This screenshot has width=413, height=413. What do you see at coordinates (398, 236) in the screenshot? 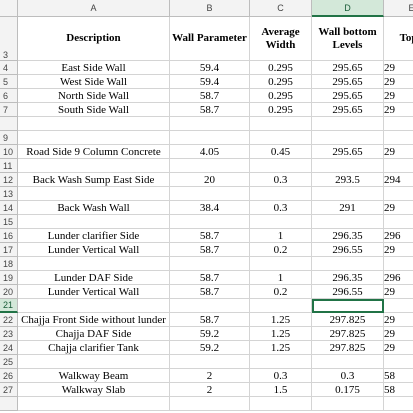
I see `cell: 296` at bounding box center [398, 236].